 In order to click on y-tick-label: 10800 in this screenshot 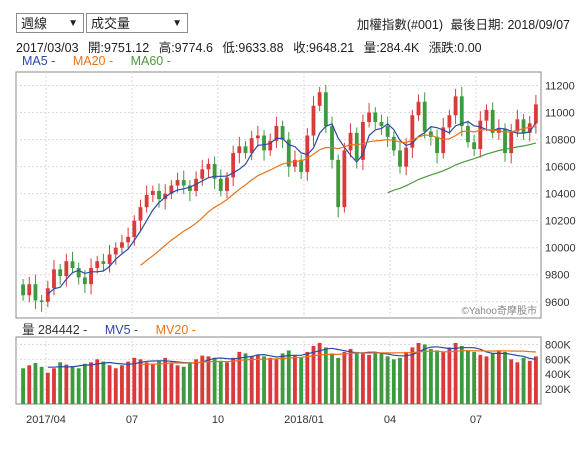, I will do `click(560, 141)`.